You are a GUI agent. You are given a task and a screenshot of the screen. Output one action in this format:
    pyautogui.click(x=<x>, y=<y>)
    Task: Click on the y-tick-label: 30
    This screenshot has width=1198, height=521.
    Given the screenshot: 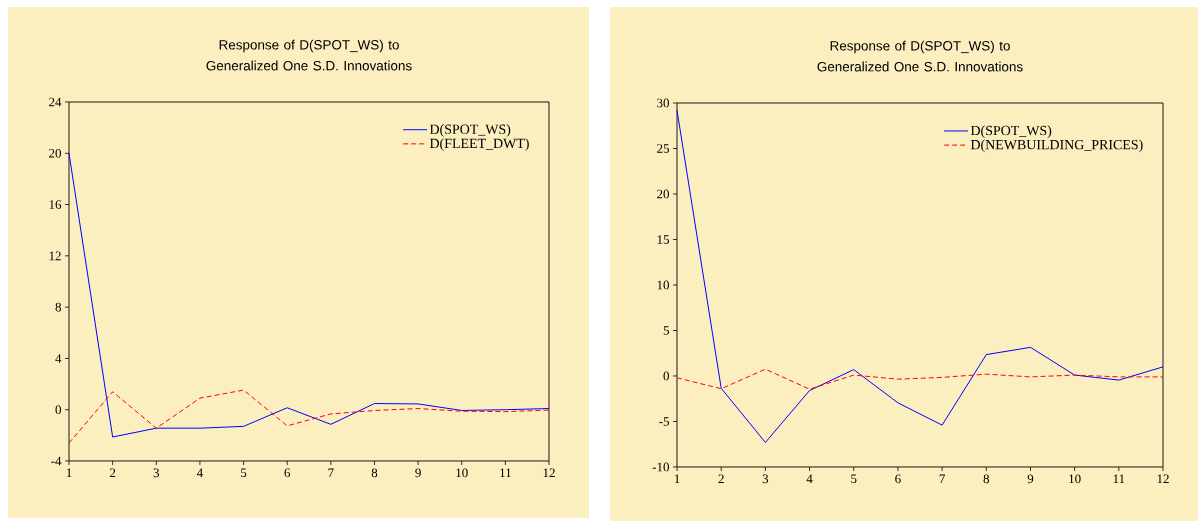 What is the action you would take?
    pyautogui.click(x=663, y=103)
    